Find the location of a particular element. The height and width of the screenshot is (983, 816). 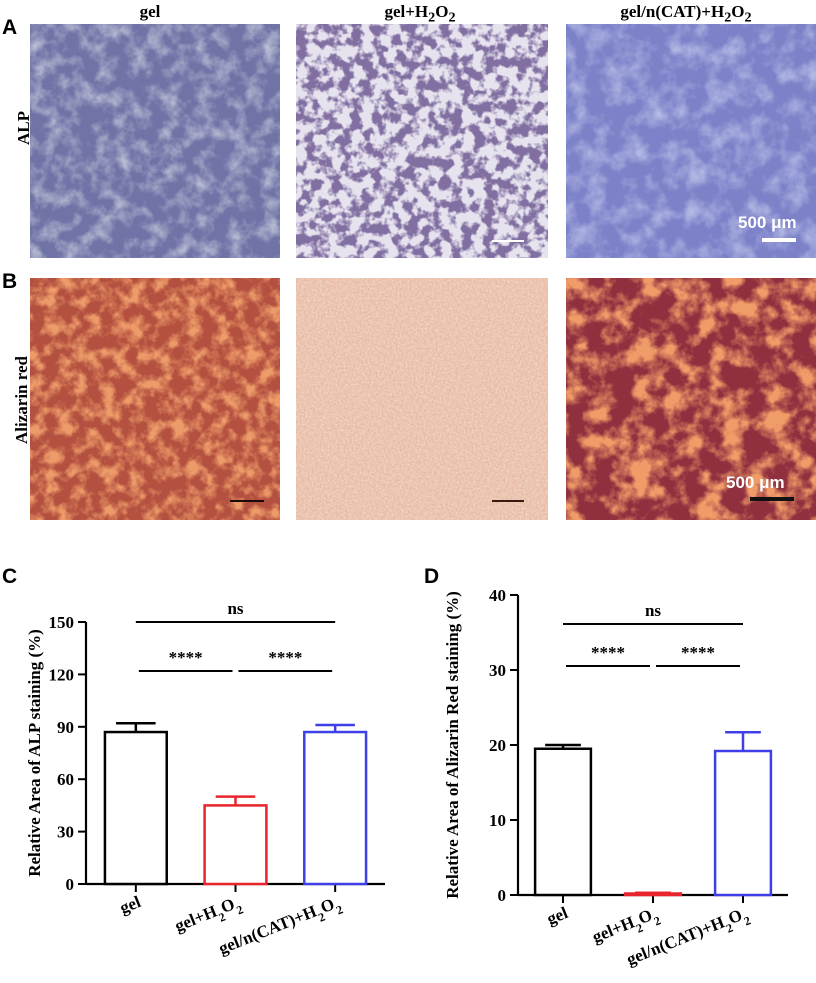

y-tick-label: 60 is located at coordinates (65, 779).